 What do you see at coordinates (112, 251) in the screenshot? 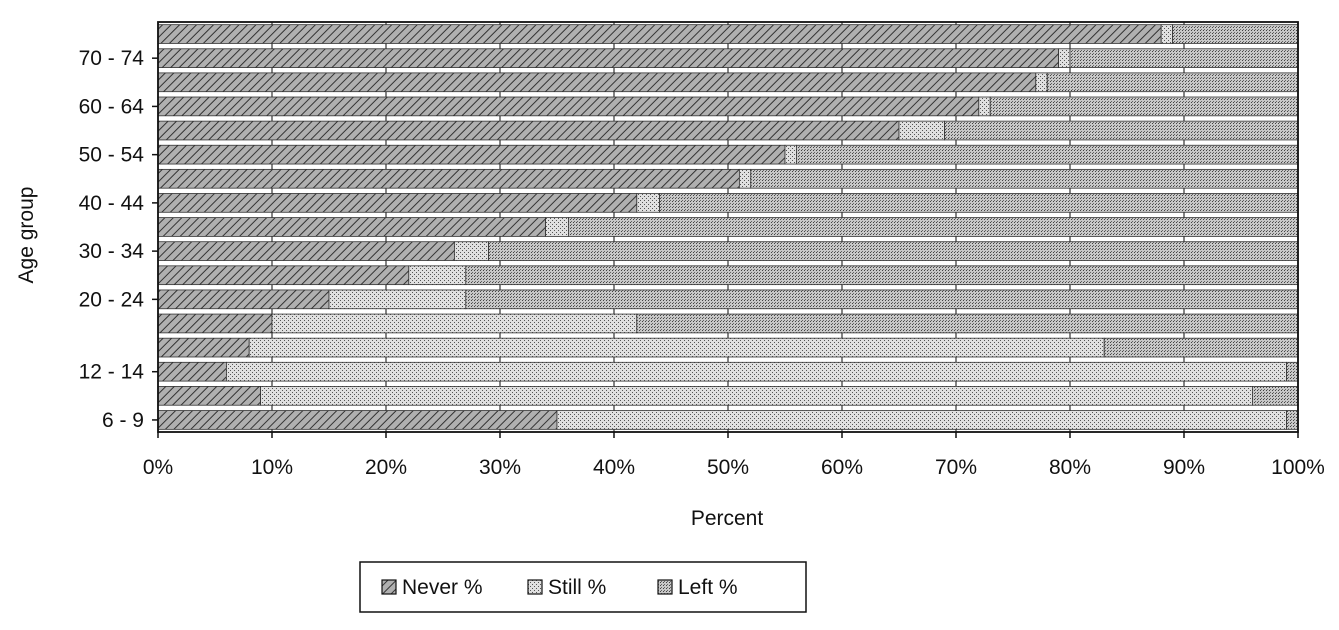
I see `y-tick-label: 30 - 34` at bounding box center [112, 251].